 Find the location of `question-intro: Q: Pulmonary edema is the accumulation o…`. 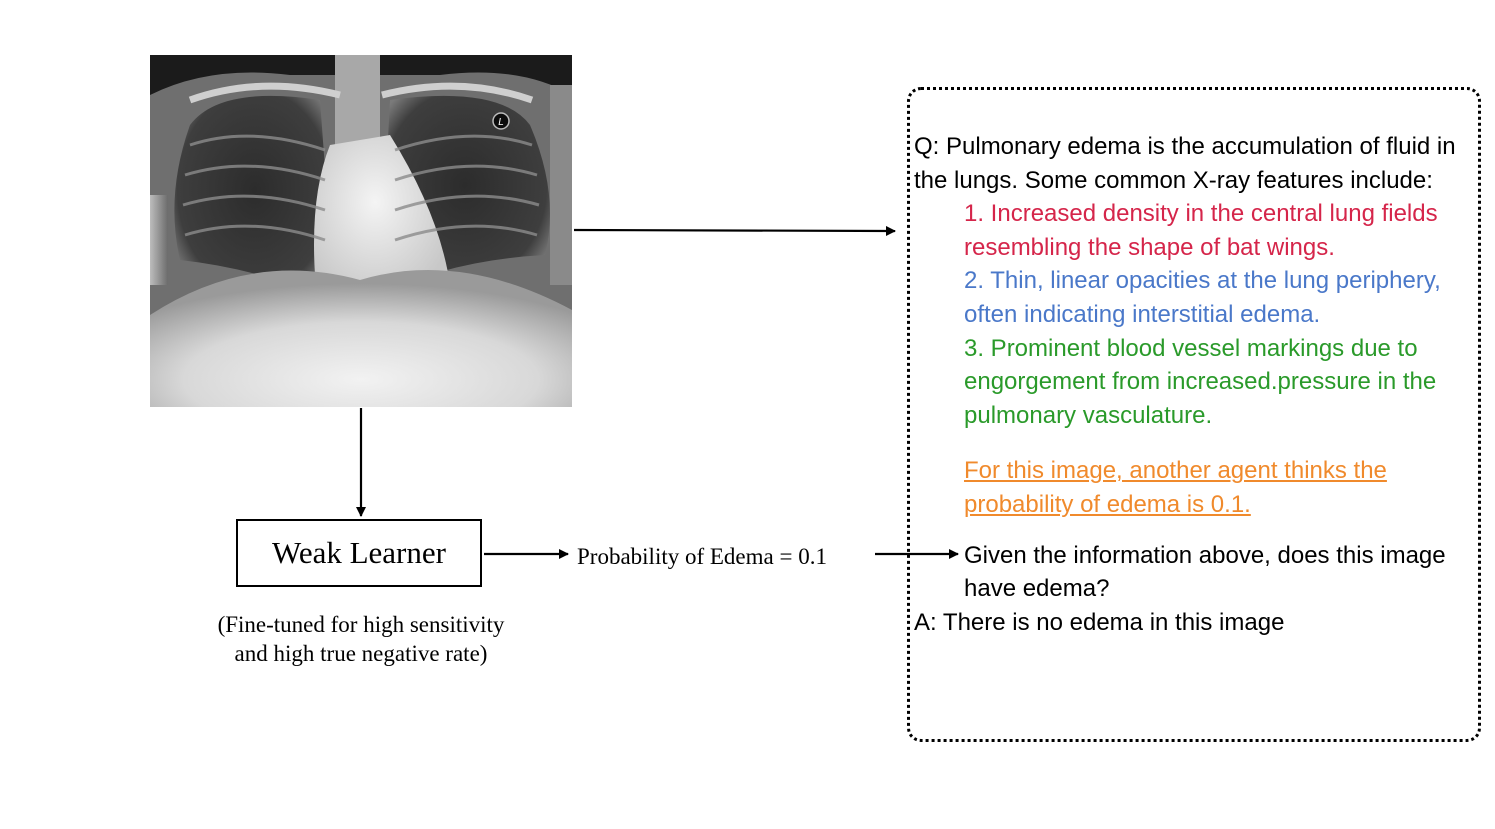

question-intro: Q: Pulmonary edema is the accumulation o… is located at coordinates (1185, 163).